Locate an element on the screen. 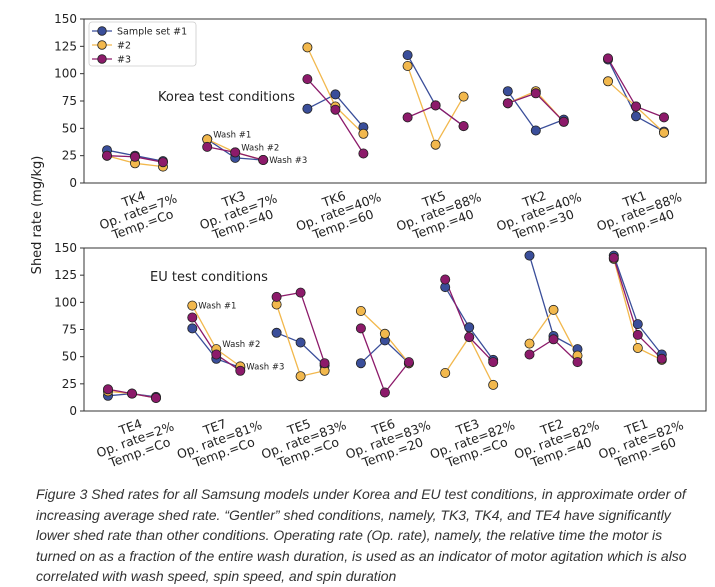 The image size is (715, 587). category-label: TK1Op. rate=88%Temp.=40 is located at coordinates (639, 211).